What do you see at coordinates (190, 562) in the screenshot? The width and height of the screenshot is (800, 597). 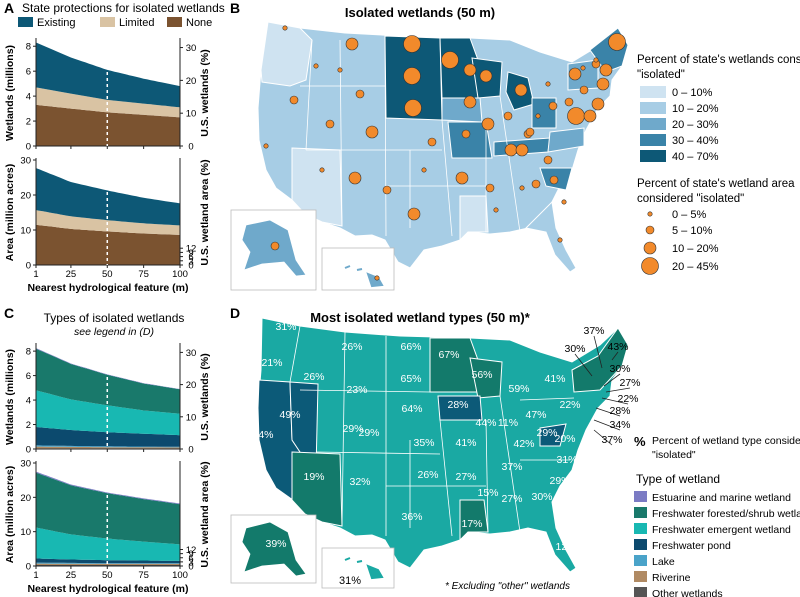 I see `y2-tick-label: 3` at bounding box center [190, 562].